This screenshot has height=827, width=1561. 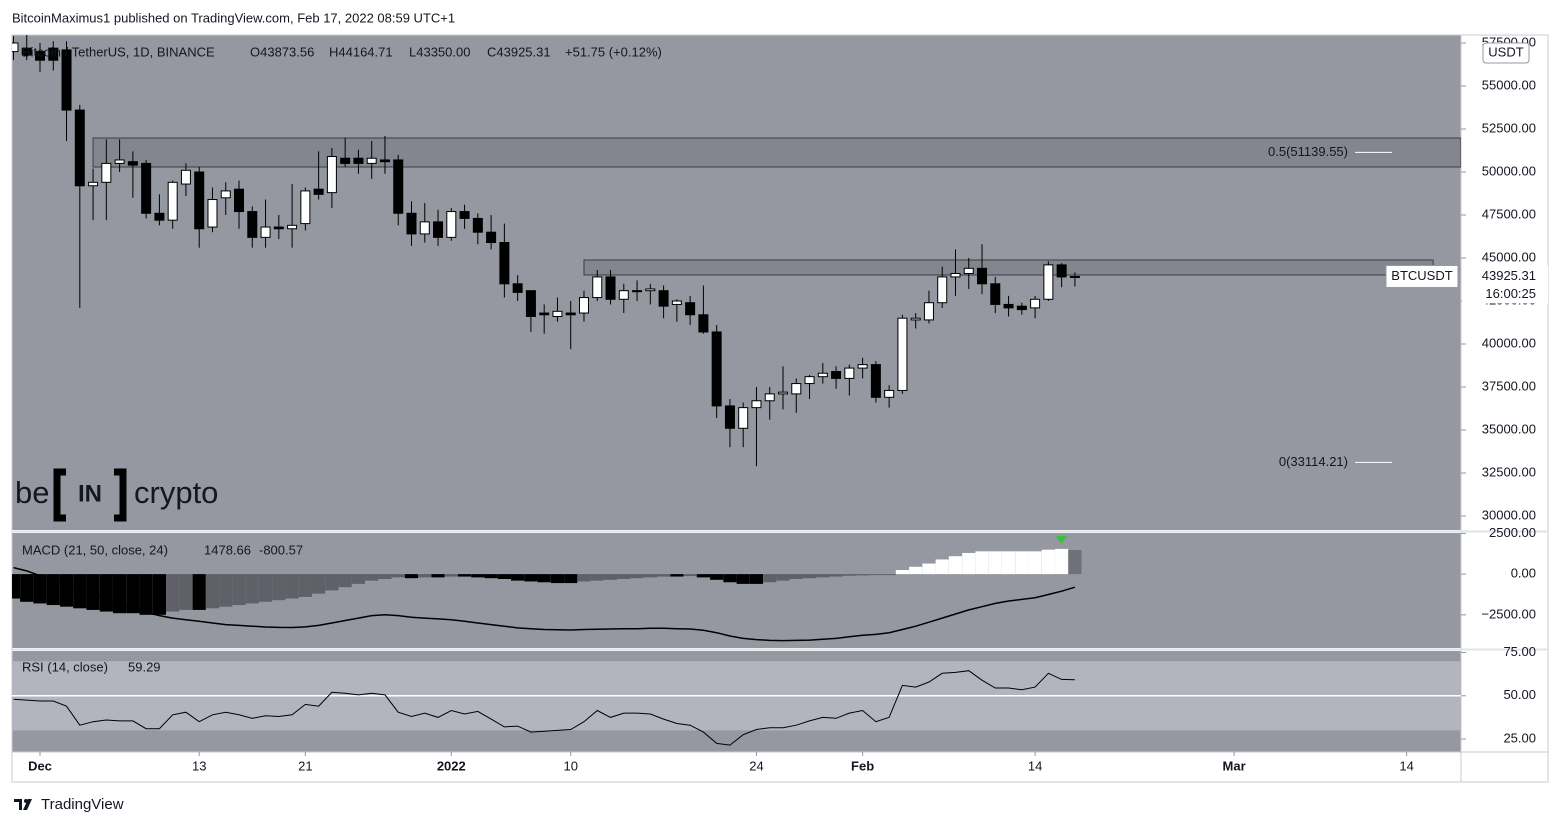 What do you see at coordinates (1509, 170) in the screenshot?
I see `y-tick-label: 50000.00` at bounding box center [1509, 170].